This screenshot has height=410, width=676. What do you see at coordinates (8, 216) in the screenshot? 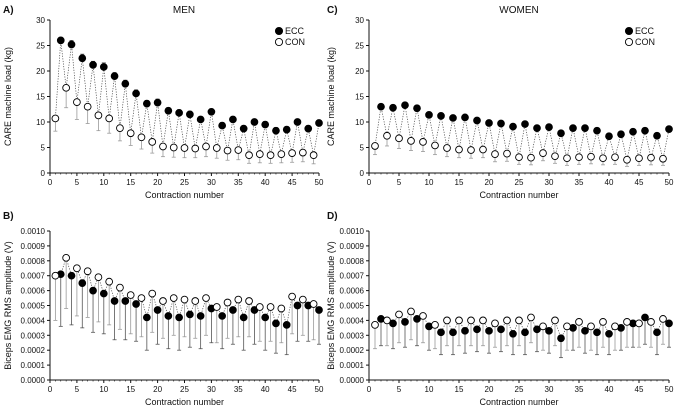
I see `panel-label: B)` at bounding box center [8, 216].